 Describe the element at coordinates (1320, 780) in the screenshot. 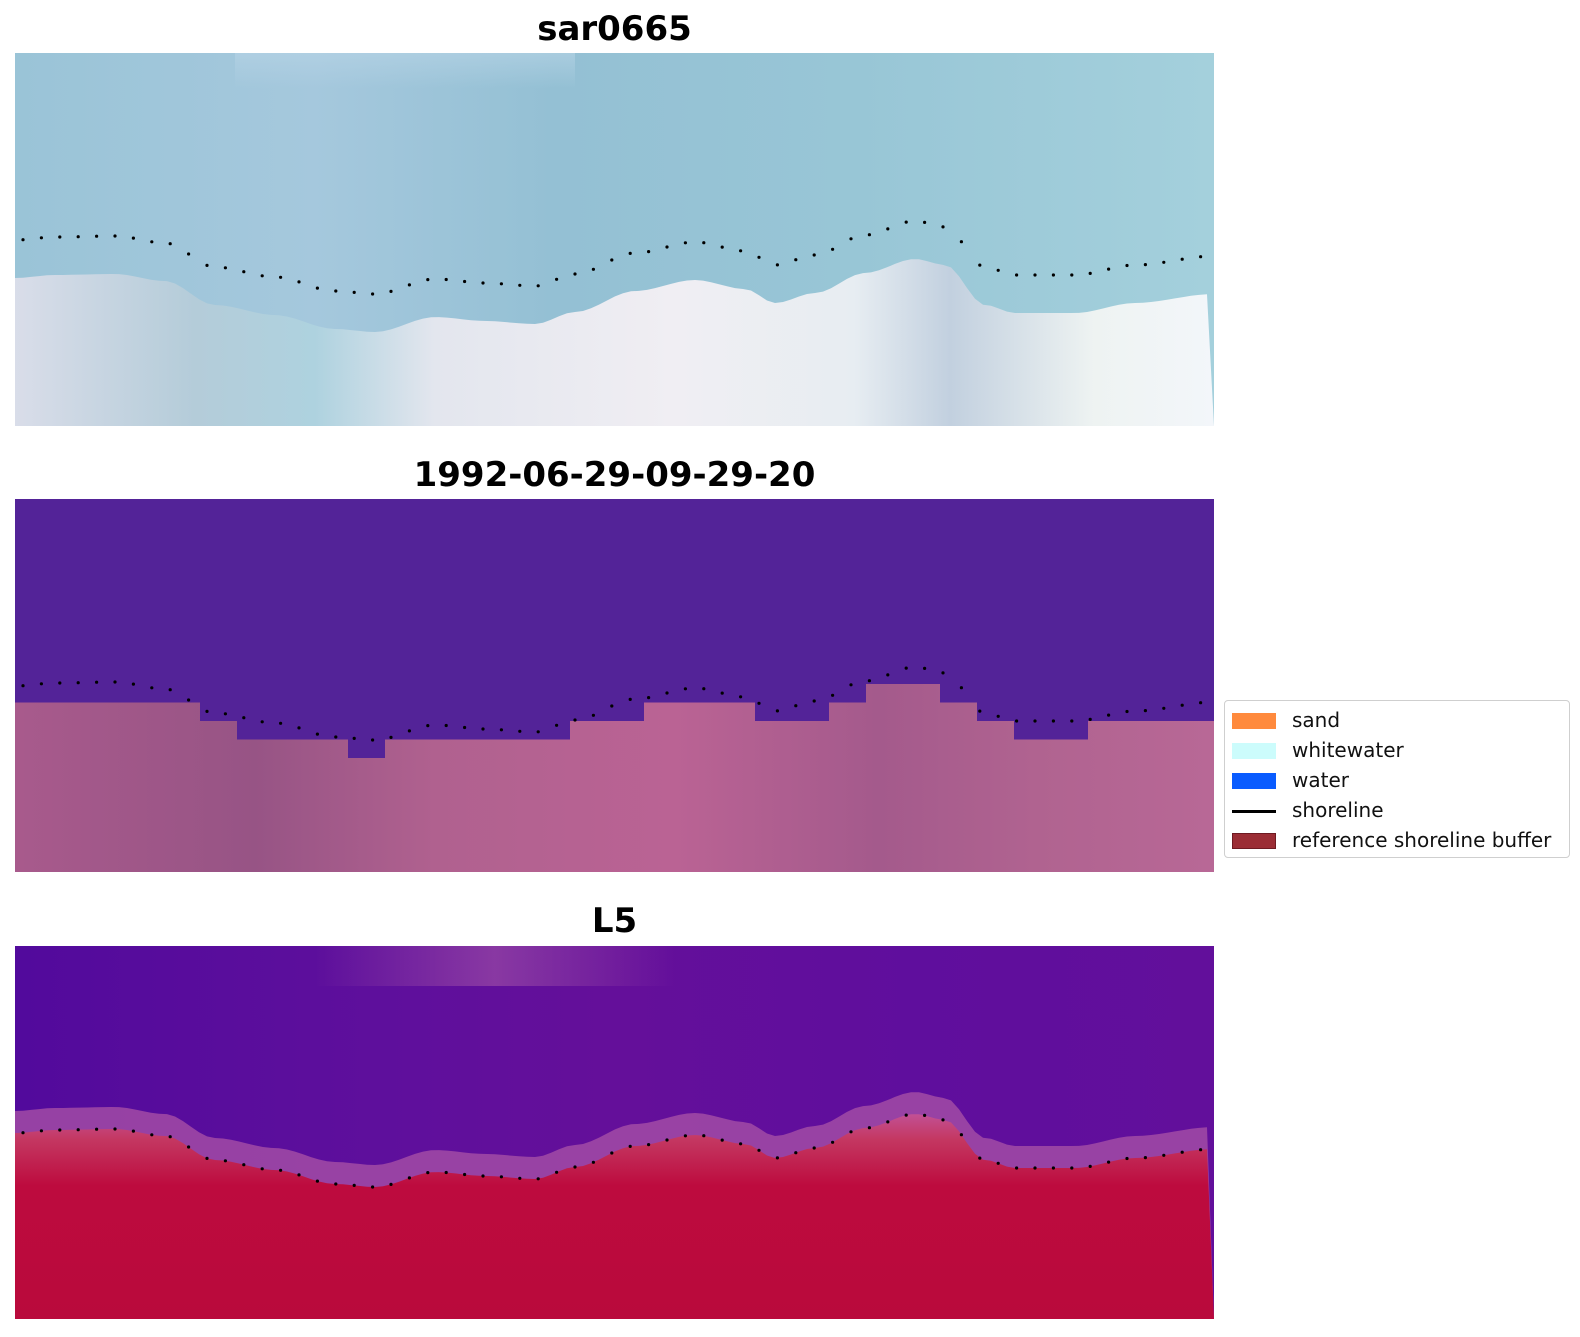

I see `legend-label: water` at that location.